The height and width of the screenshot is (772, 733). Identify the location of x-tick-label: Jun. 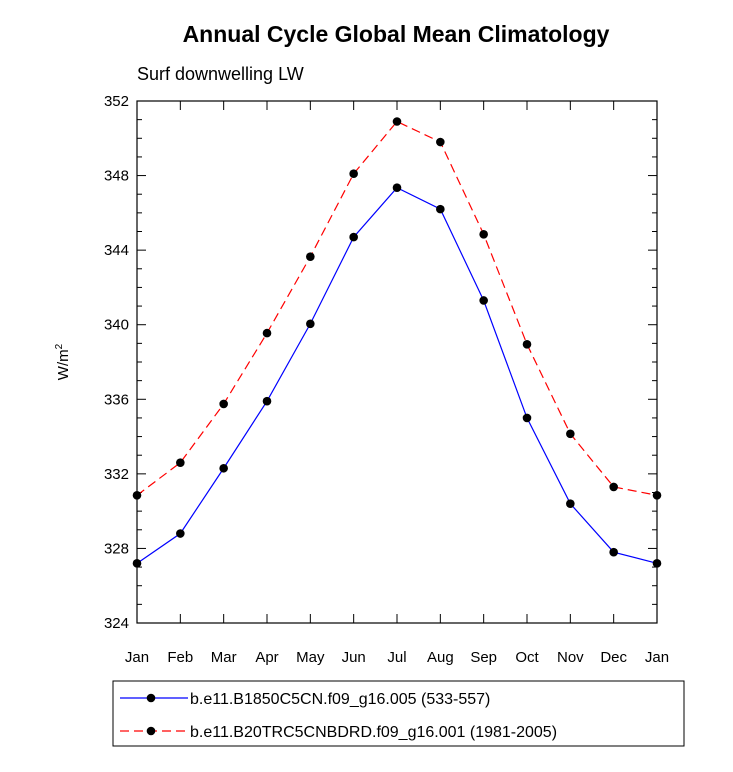
(354, 657).